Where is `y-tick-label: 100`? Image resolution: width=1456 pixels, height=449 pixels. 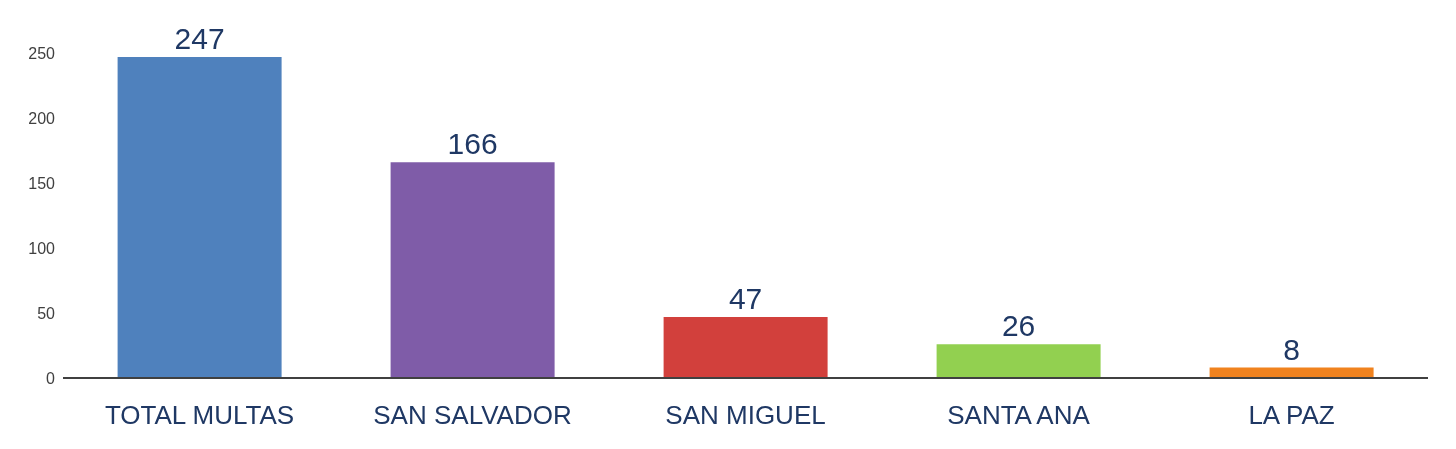 y-tick-label: 100 is located at coordinates (42, 248).